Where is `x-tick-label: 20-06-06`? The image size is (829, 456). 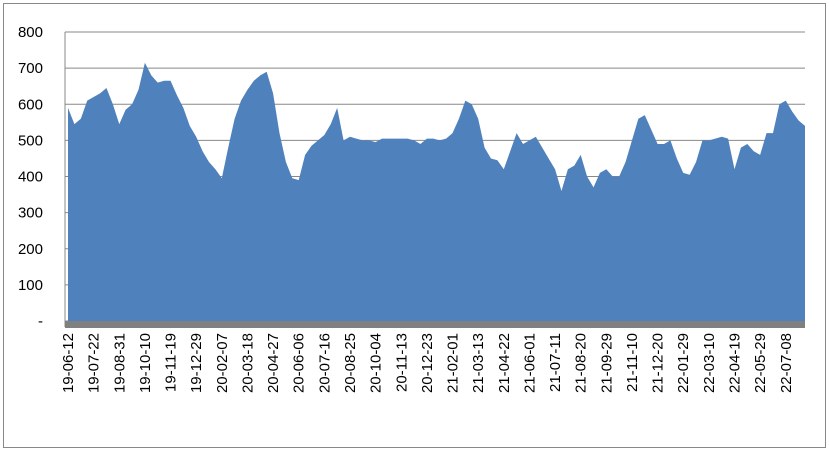
x-tick-label: 20-06-06 is located at coordinates (299, 363).